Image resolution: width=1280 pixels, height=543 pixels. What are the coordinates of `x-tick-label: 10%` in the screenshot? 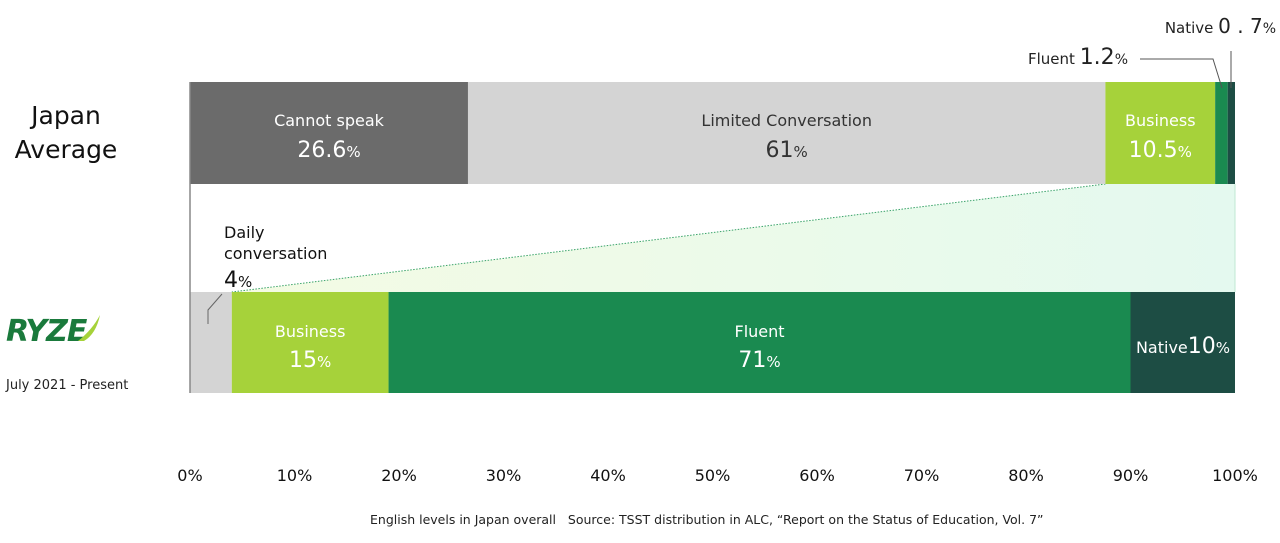 It's located at (295, 475).